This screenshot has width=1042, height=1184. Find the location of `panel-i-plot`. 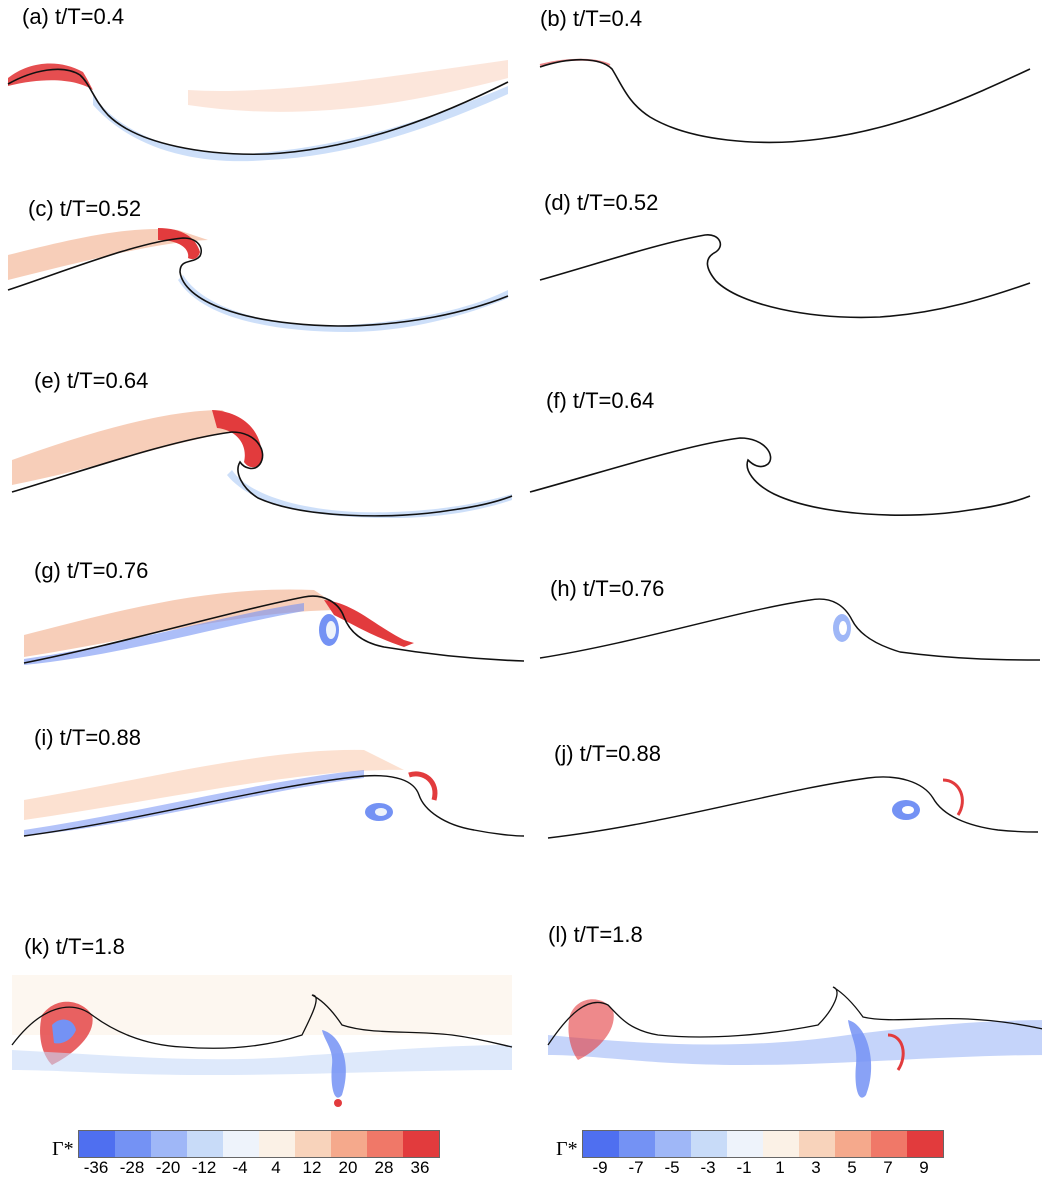

panel-i-plot is located at coordinates (274, 793).